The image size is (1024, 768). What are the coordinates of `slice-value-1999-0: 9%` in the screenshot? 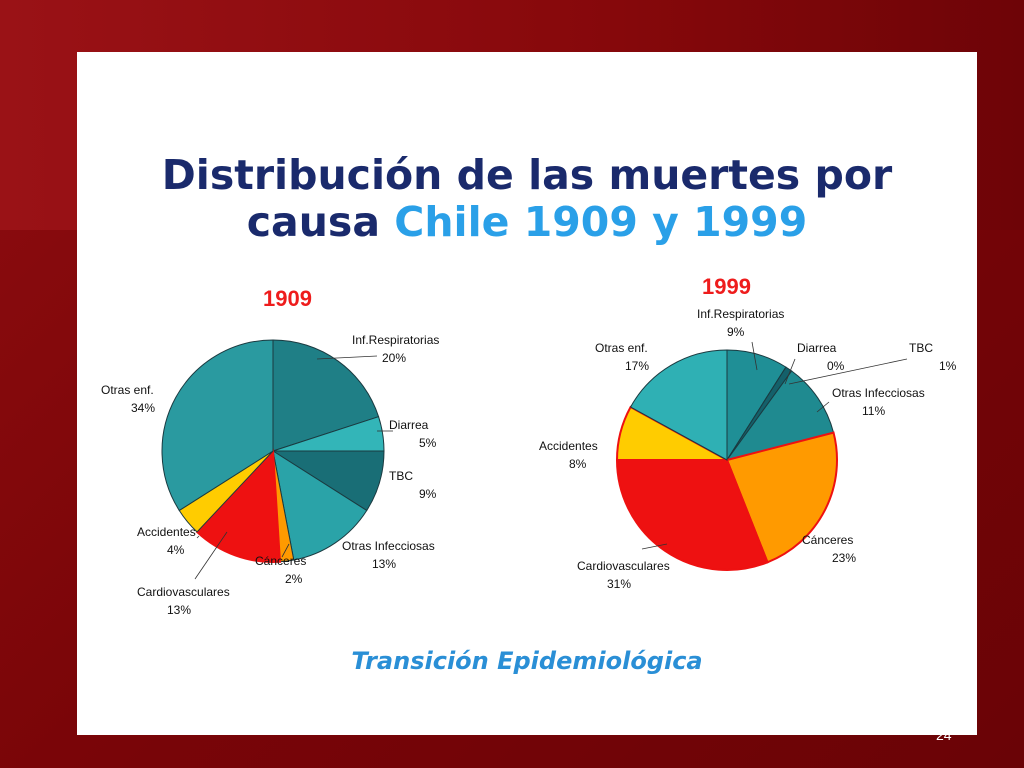 It's located at (736, 332).